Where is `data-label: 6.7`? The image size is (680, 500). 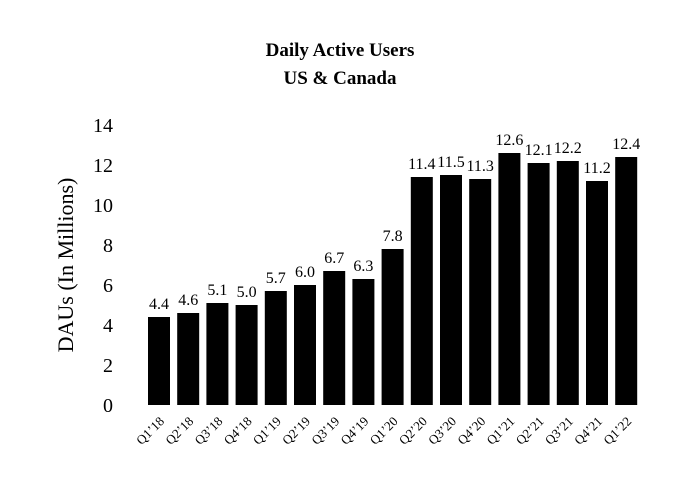
data-label: 6.7 is located at coordinates (334, 258).